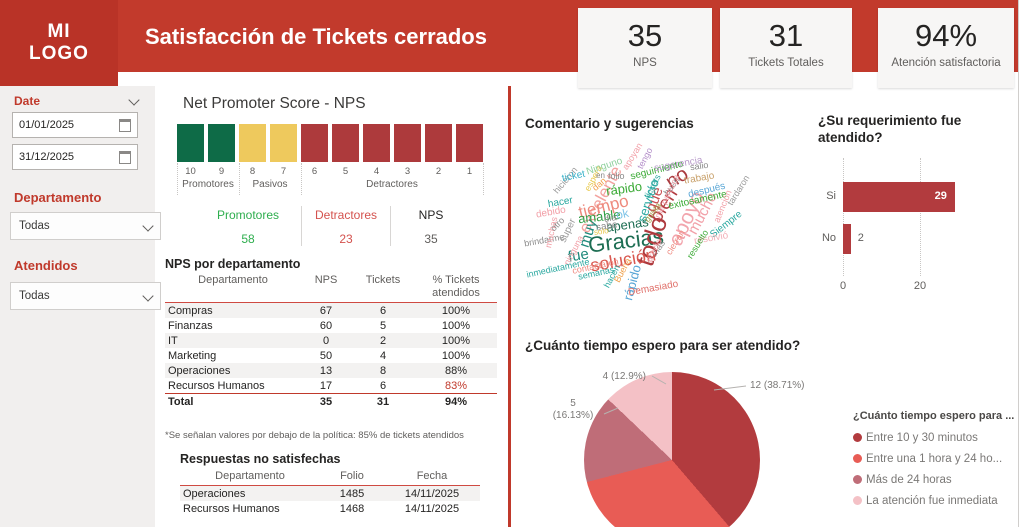 Image resolution: width=1024 pixels, height=527 pixels. What do you see at coordinates (860, 238) in the screenshot?
I see `bar-value-label: 2` at bounding box center [860, 238].